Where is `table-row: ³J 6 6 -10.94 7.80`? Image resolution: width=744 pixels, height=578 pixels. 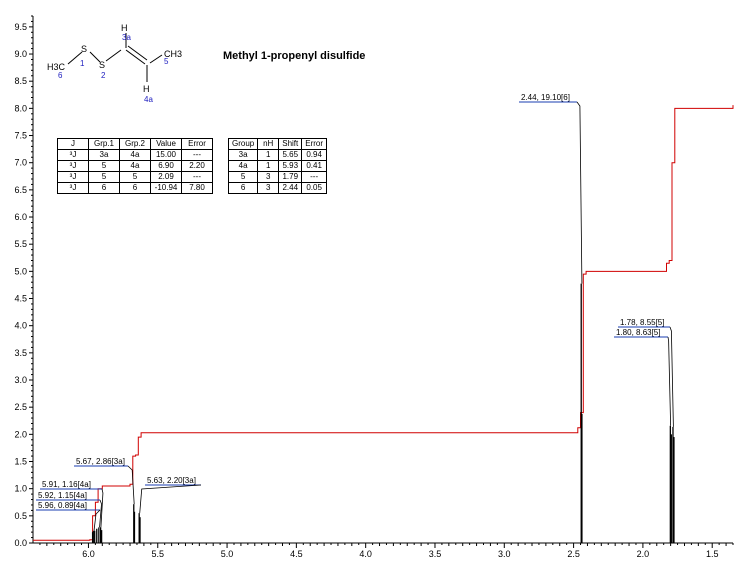 table-row: ³J 6 6 -10.94 7.80 is located at coordinates (135, 188).